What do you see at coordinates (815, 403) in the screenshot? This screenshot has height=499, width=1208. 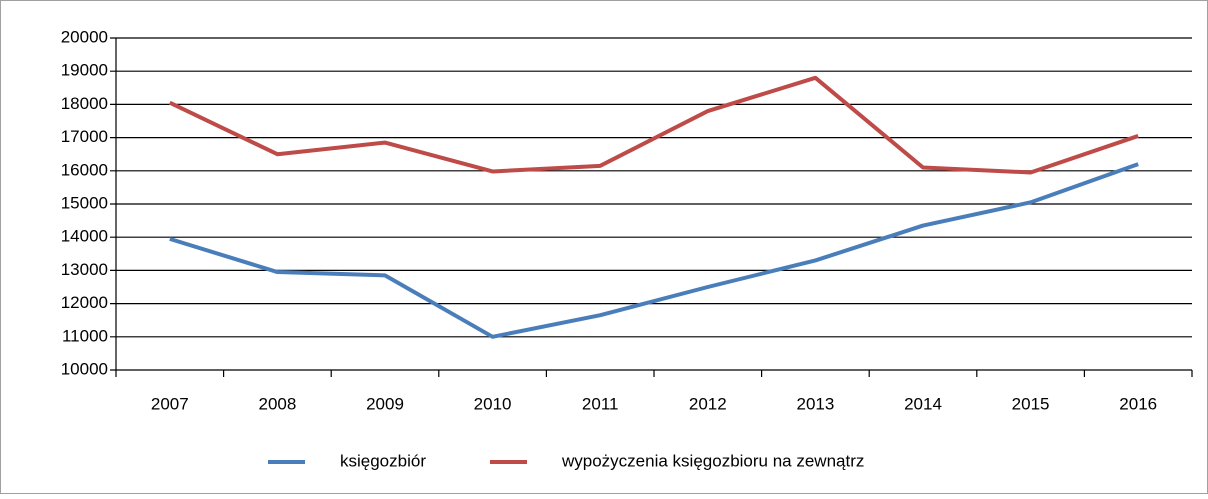 I see `x-tick-label: 2013` at bounding box center [815, 403].